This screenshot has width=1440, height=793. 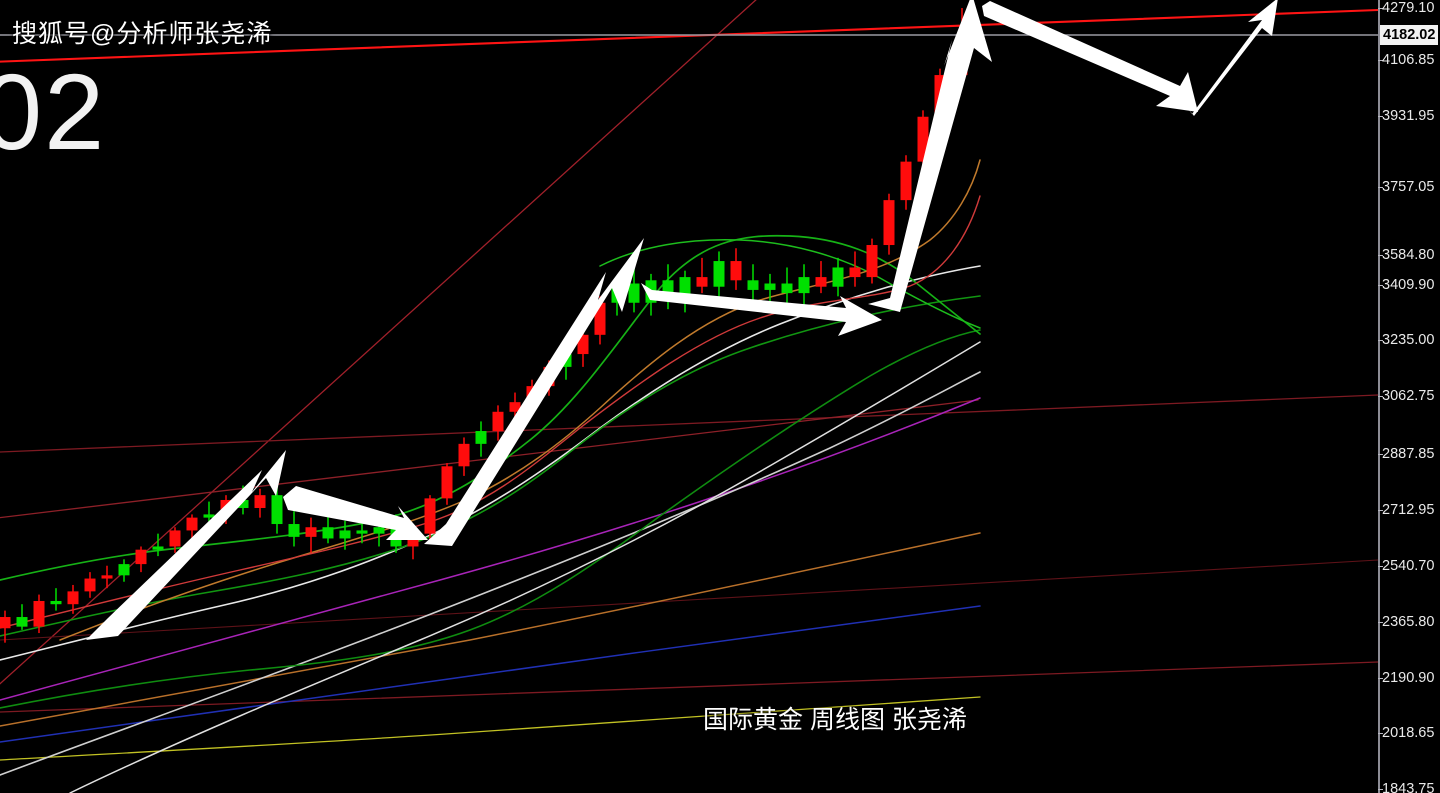 I want to click on axis-tick-label: 4106.85, so click(x=1408, y=60).